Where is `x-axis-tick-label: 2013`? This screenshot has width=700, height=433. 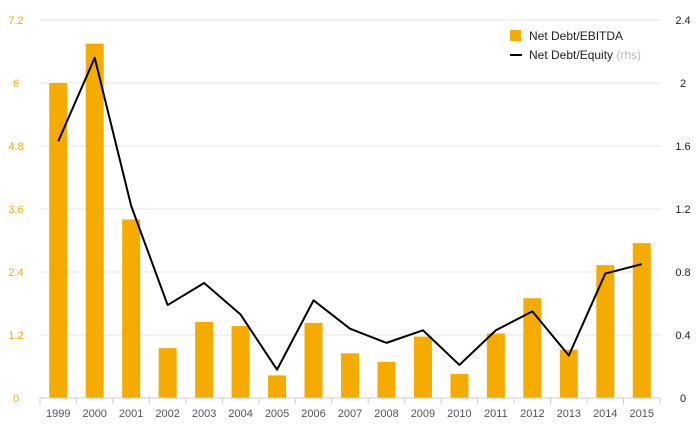 x-axis-tick-label: 2013 is located at coordinates (569, 414).